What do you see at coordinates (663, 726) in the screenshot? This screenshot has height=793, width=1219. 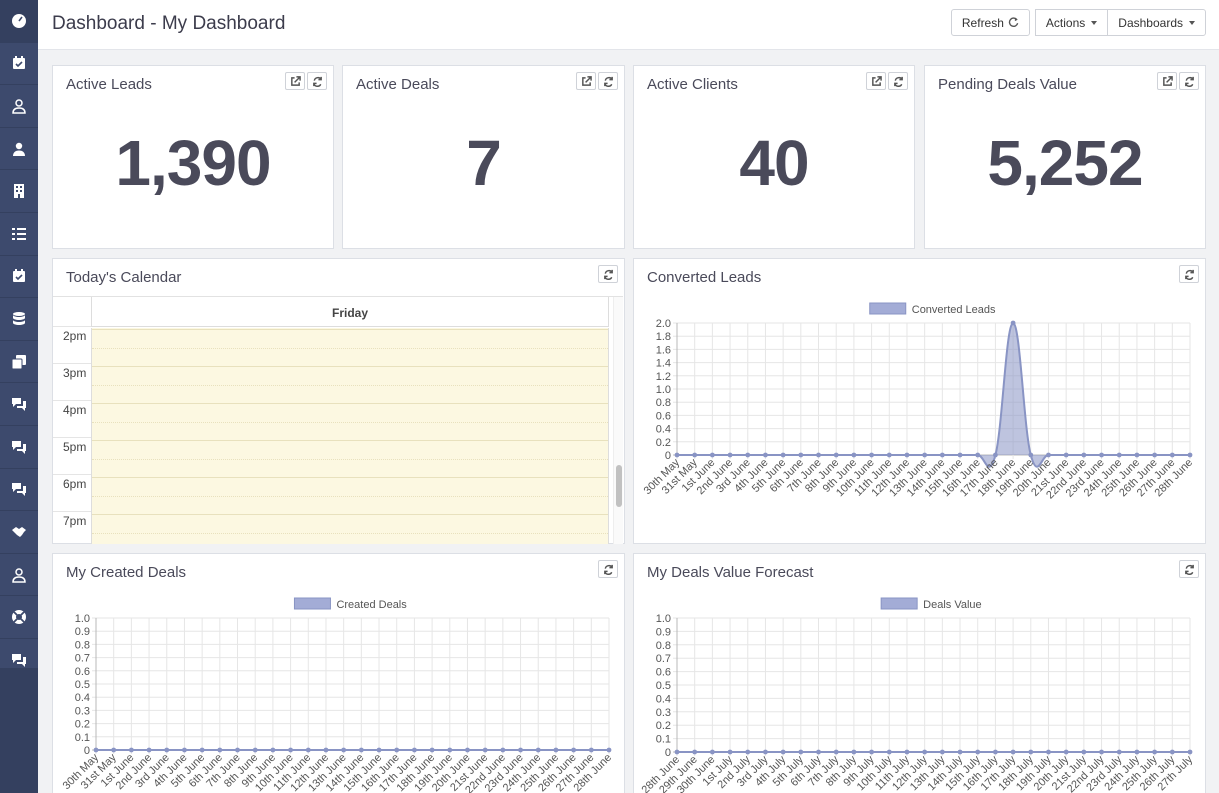 I see `y-tick-label: 0.2` at bounding box center [663, 726].